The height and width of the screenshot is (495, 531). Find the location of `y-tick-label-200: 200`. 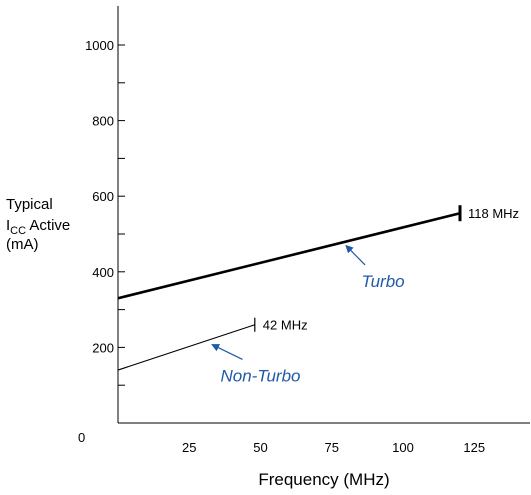

y-tick-label-200: 200 is located at coordinates (103, 347).